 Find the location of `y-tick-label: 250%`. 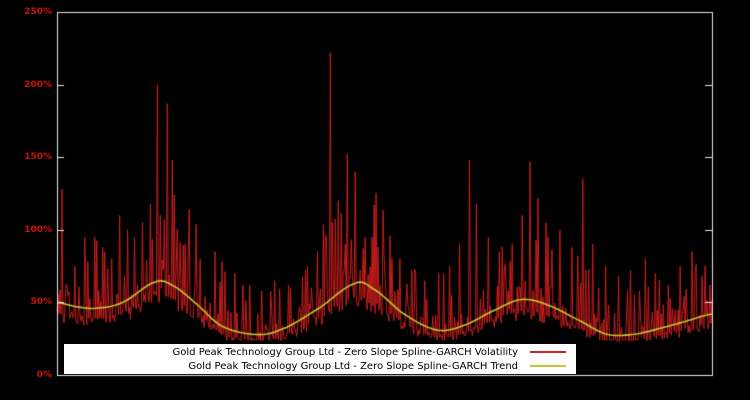

y-tick-label: 250% is located at coordinates (38, 12).